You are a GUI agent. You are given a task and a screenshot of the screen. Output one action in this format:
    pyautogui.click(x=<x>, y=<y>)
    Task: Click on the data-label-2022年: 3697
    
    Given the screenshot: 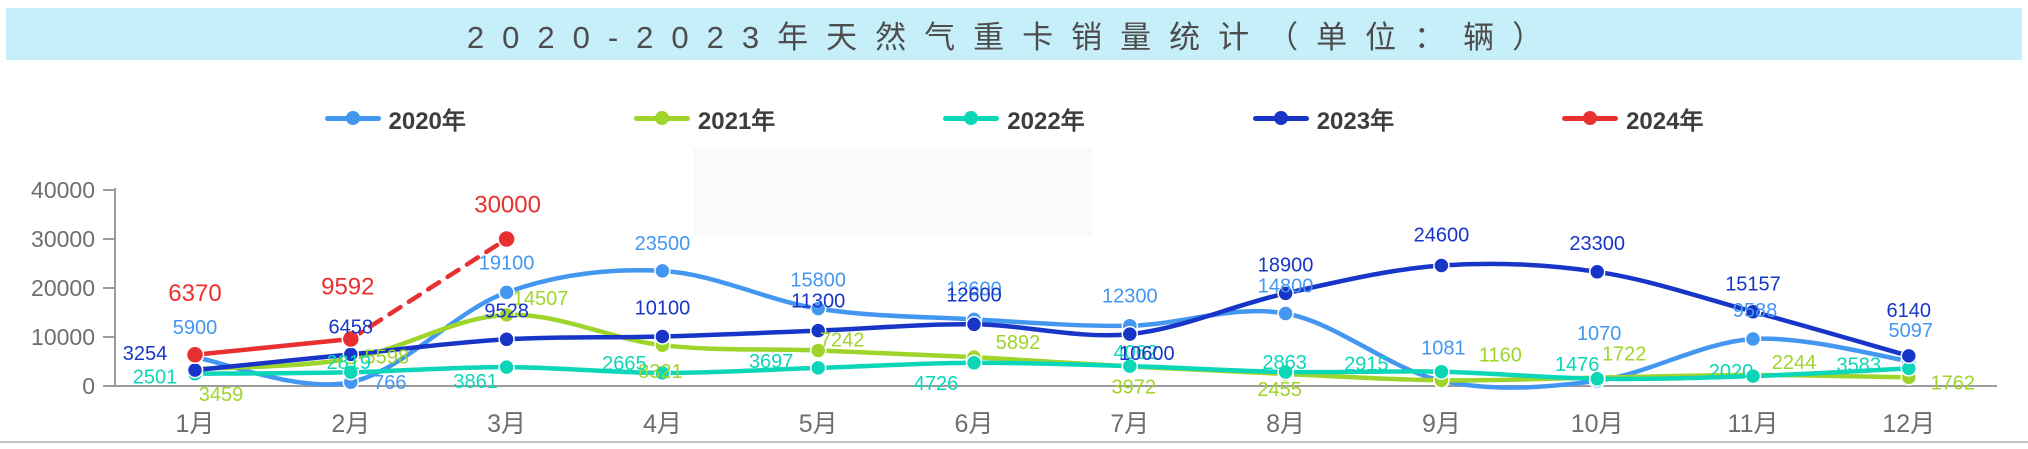 What is the action you would take?
    pyautogui.click(x=771, y=362)
    